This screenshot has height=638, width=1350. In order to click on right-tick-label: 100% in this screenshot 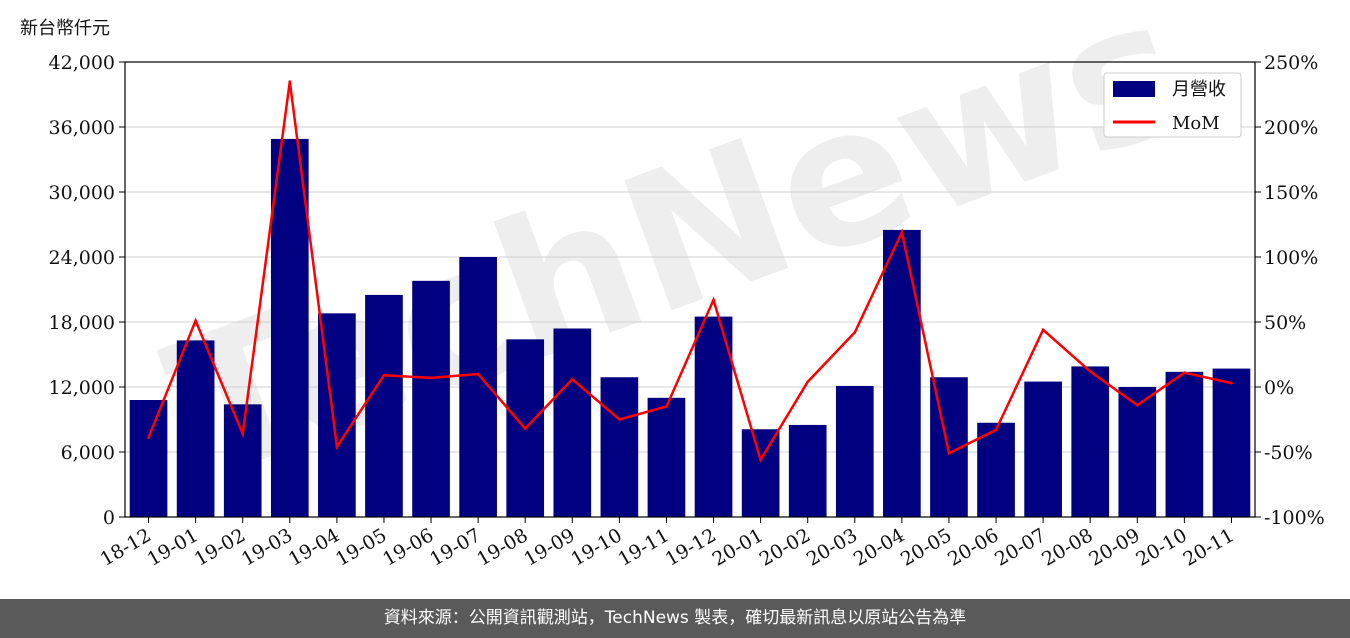, I will do `click(1291, 258)`.